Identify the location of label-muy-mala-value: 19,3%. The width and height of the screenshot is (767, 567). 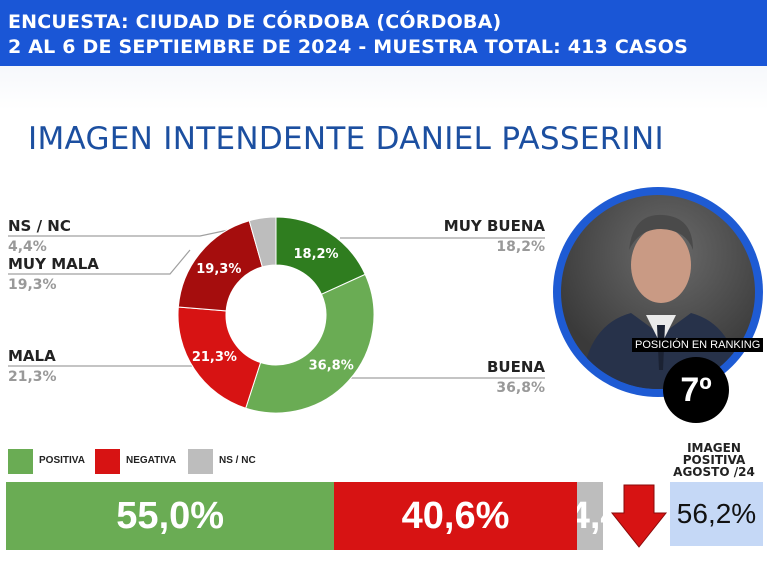
(32, 285).